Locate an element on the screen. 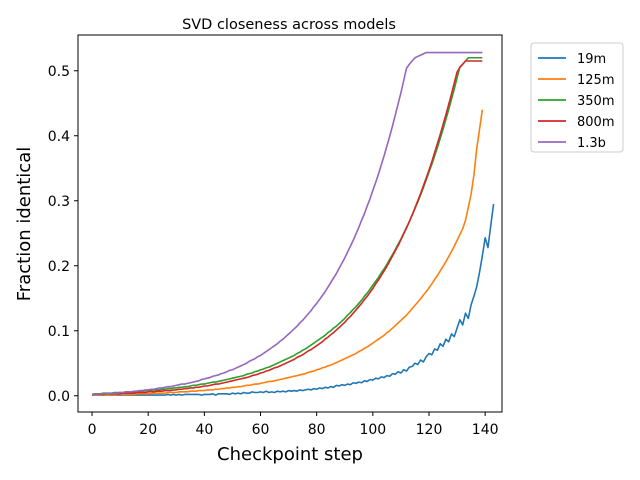 This screenshot has height=480, width=640. legend-label-125m: 125m is located at coordinates (595, 80).